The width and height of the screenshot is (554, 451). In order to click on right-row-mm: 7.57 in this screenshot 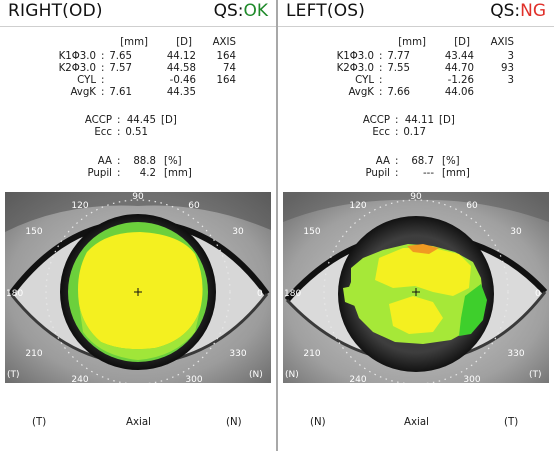, I will do `click(120, 68)`.